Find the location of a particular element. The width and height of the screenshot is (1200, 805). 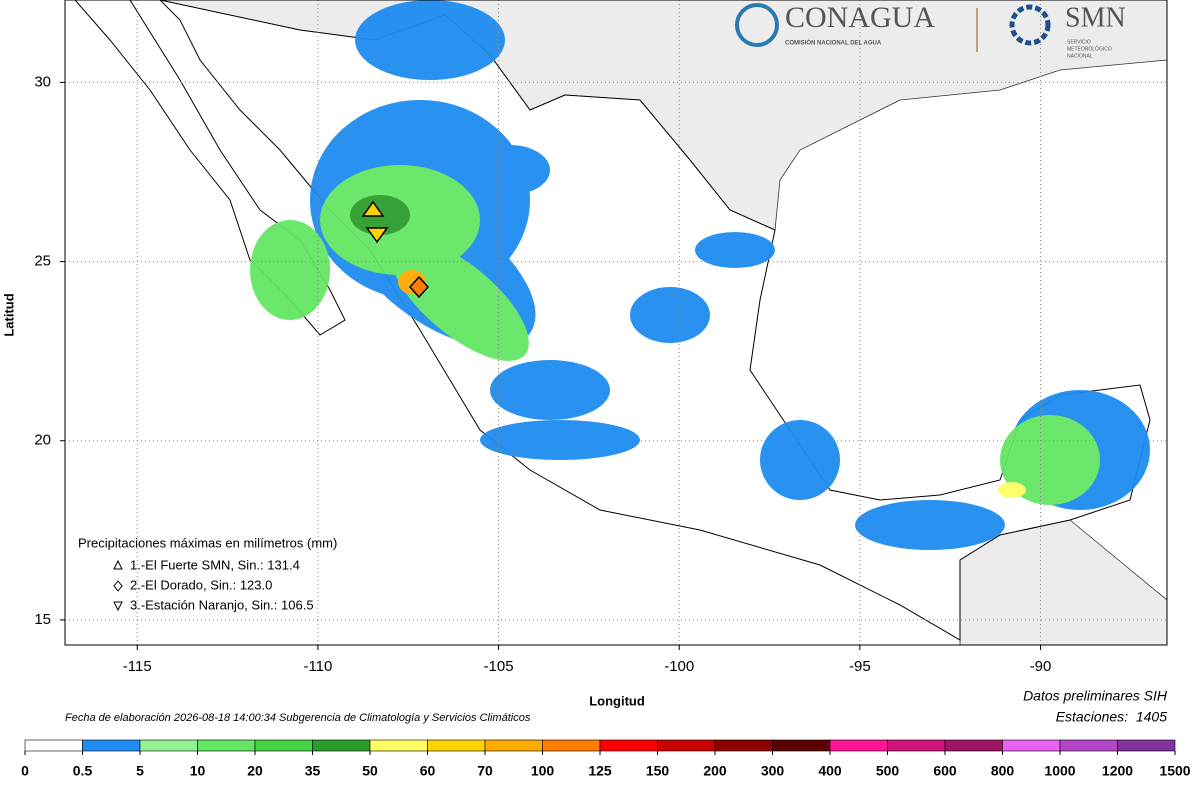

x-tick-label: -90 is located at coordinates (1041, 666).